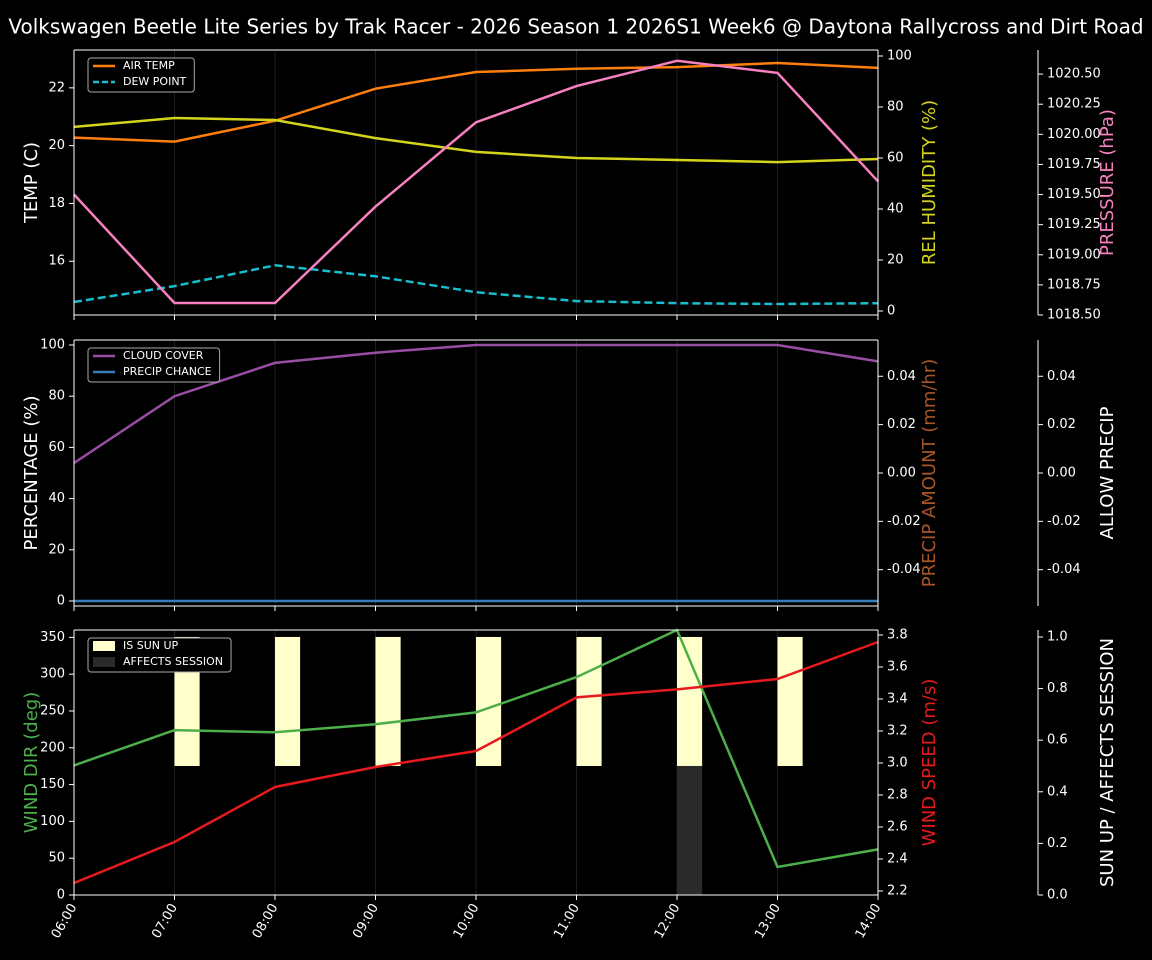 The height and width of the screenshot is (960, 1152). What do you see at coordinates (929, 182) in the screenshot?
I see `y2-axis-title: REL HUMIDITY (%)` at bounding box center [929, 182].